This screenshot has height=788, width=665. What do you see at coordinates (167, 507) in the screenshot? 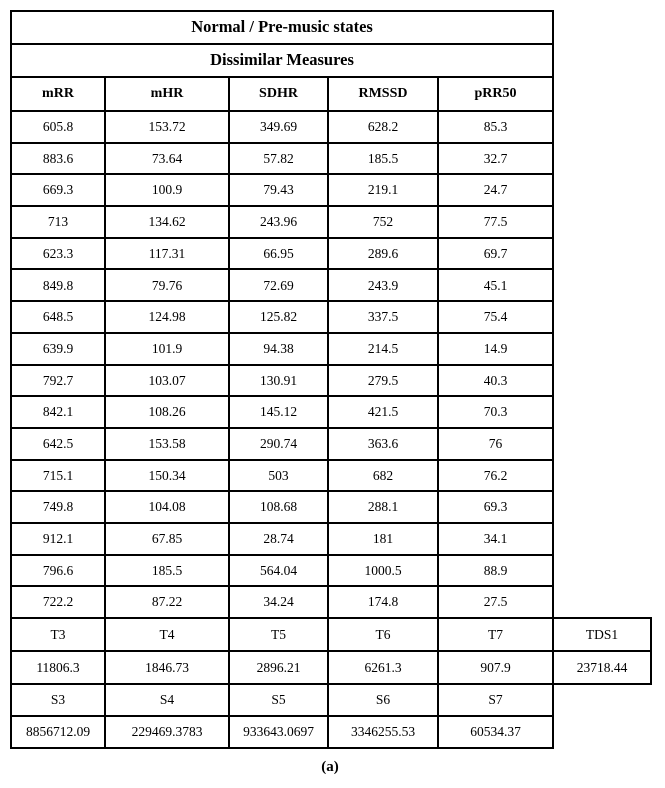
I see `data-cell: 104.08` at bounding box center [167, 507].